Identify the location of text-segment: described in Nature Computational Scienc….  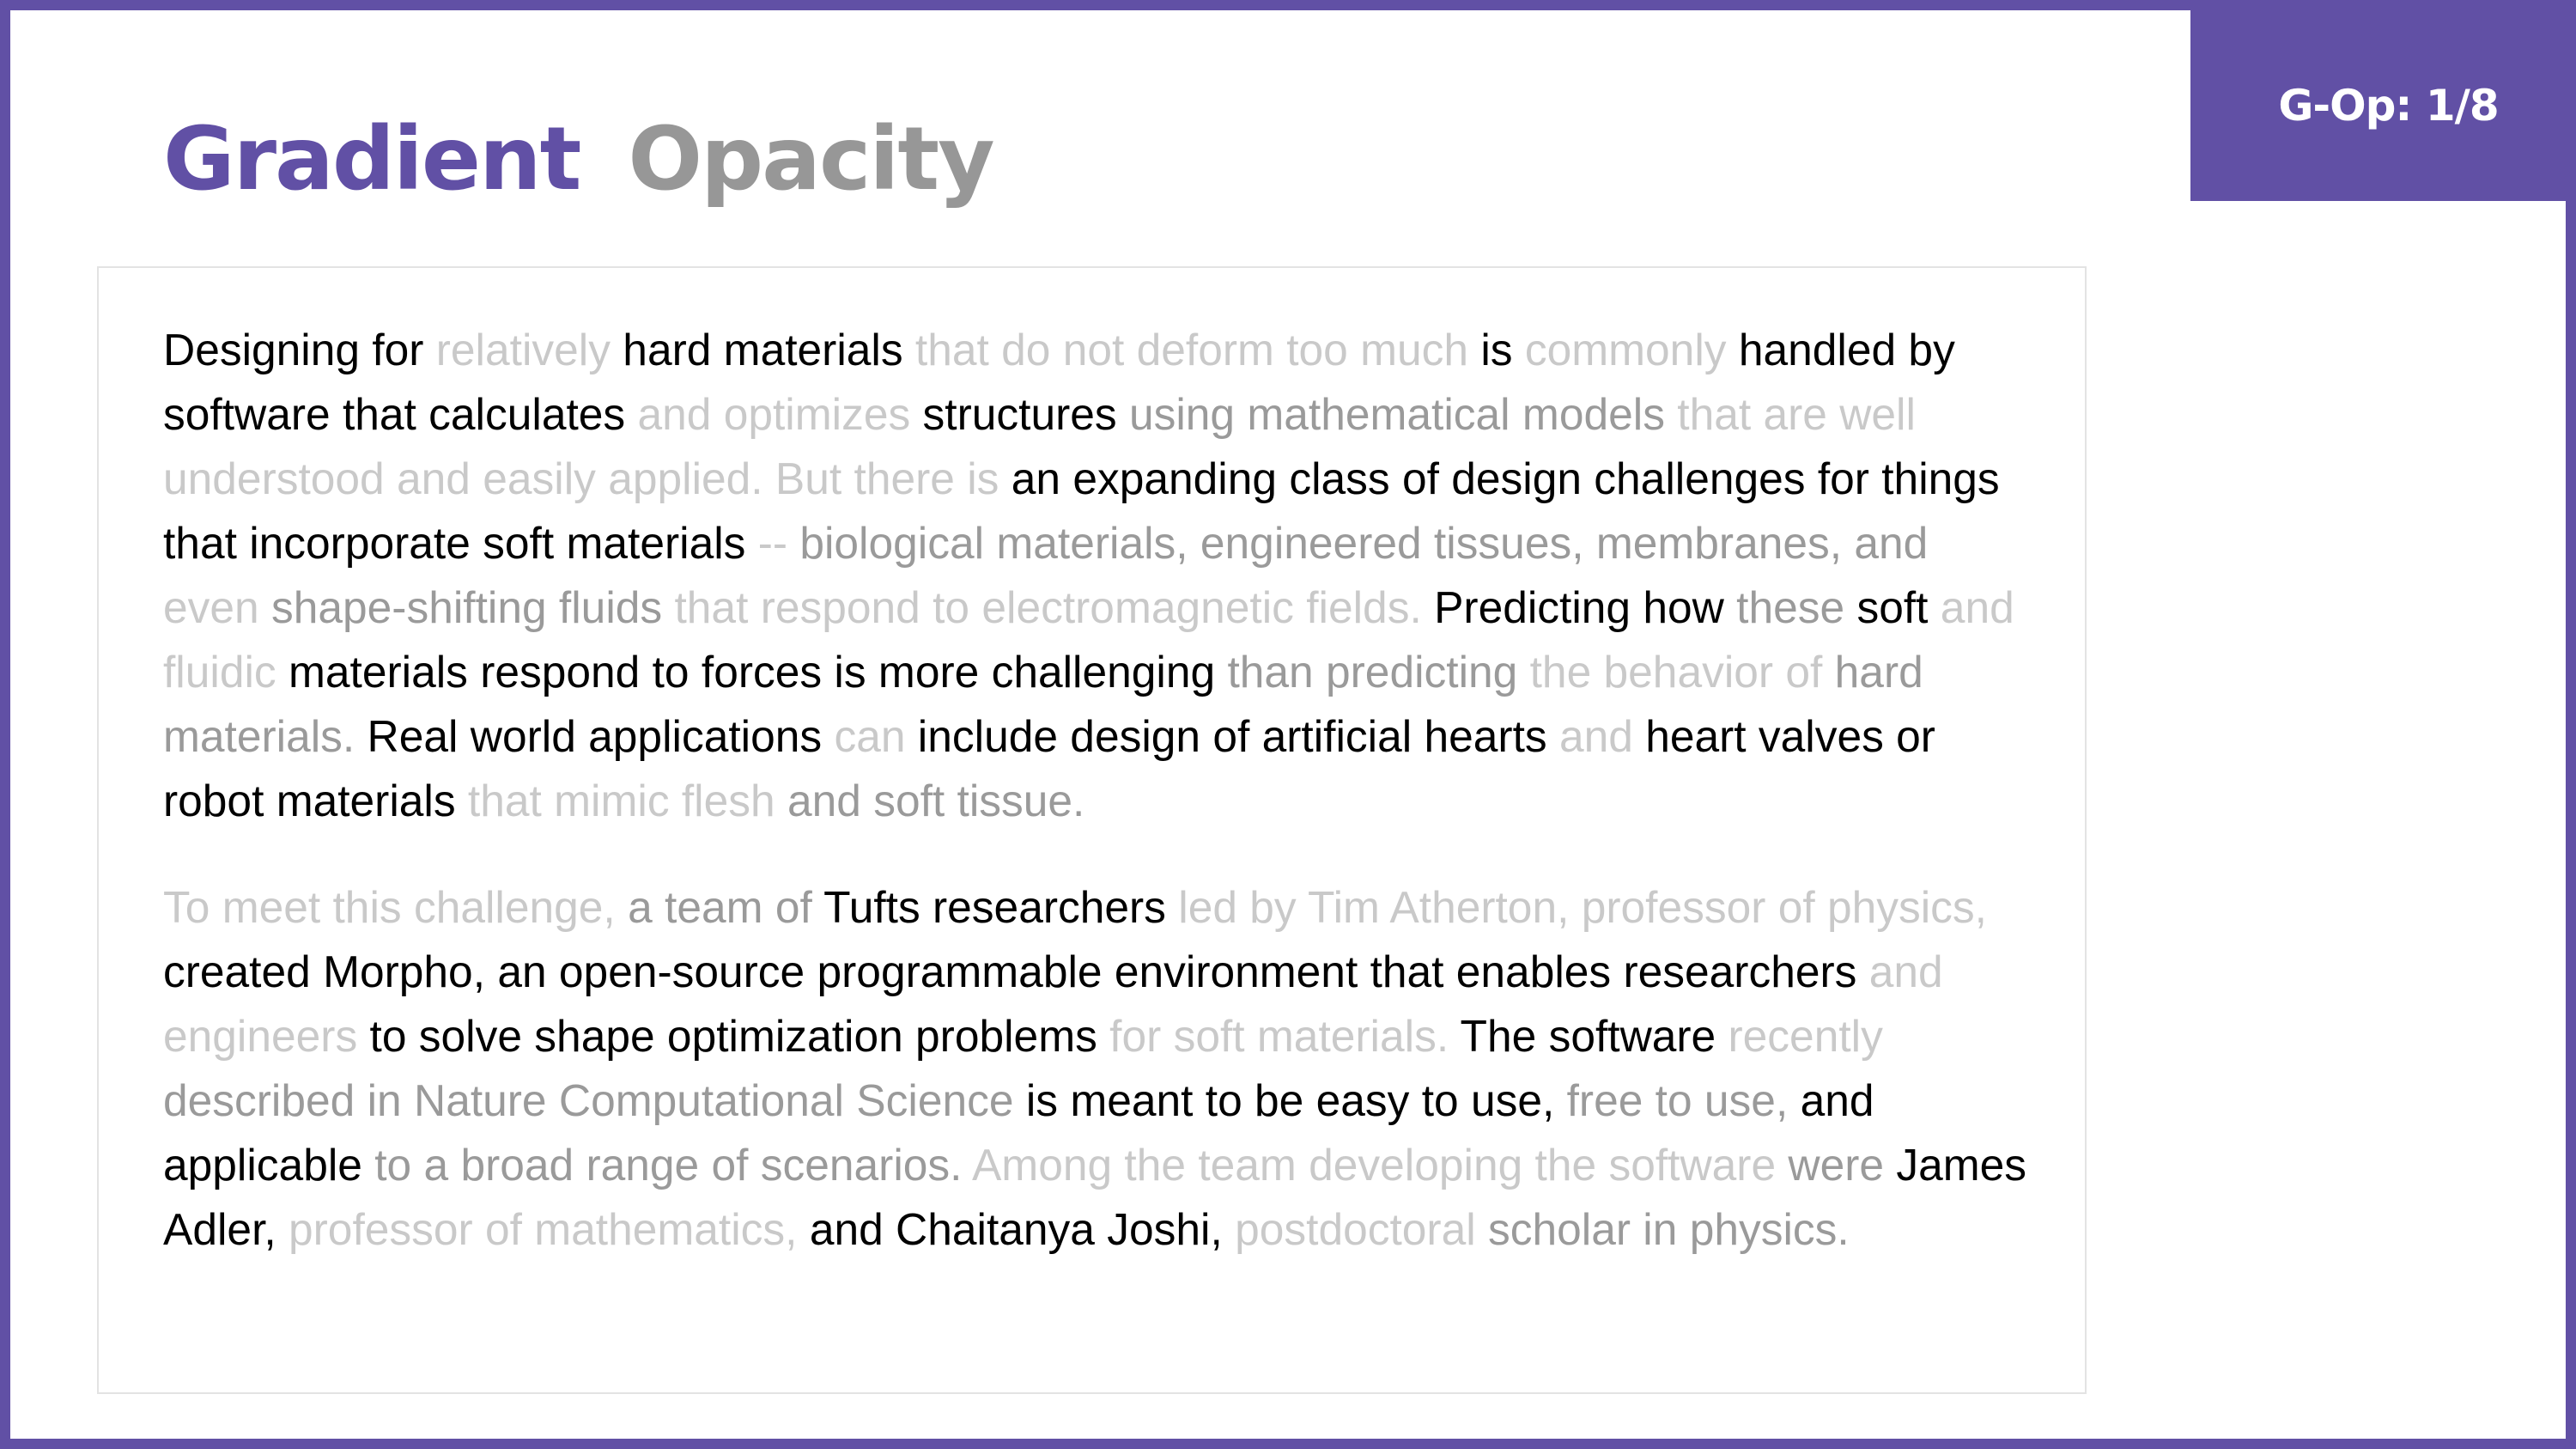
(594, 1100).